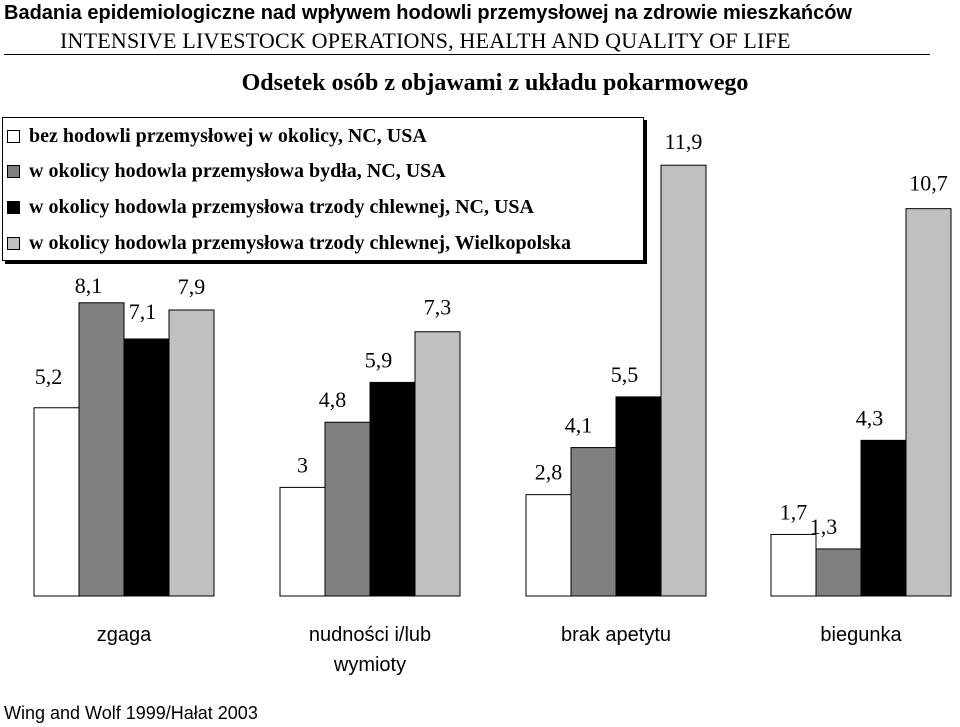  I want to click on data-label-2-3: 4,3, so click(870, 417).